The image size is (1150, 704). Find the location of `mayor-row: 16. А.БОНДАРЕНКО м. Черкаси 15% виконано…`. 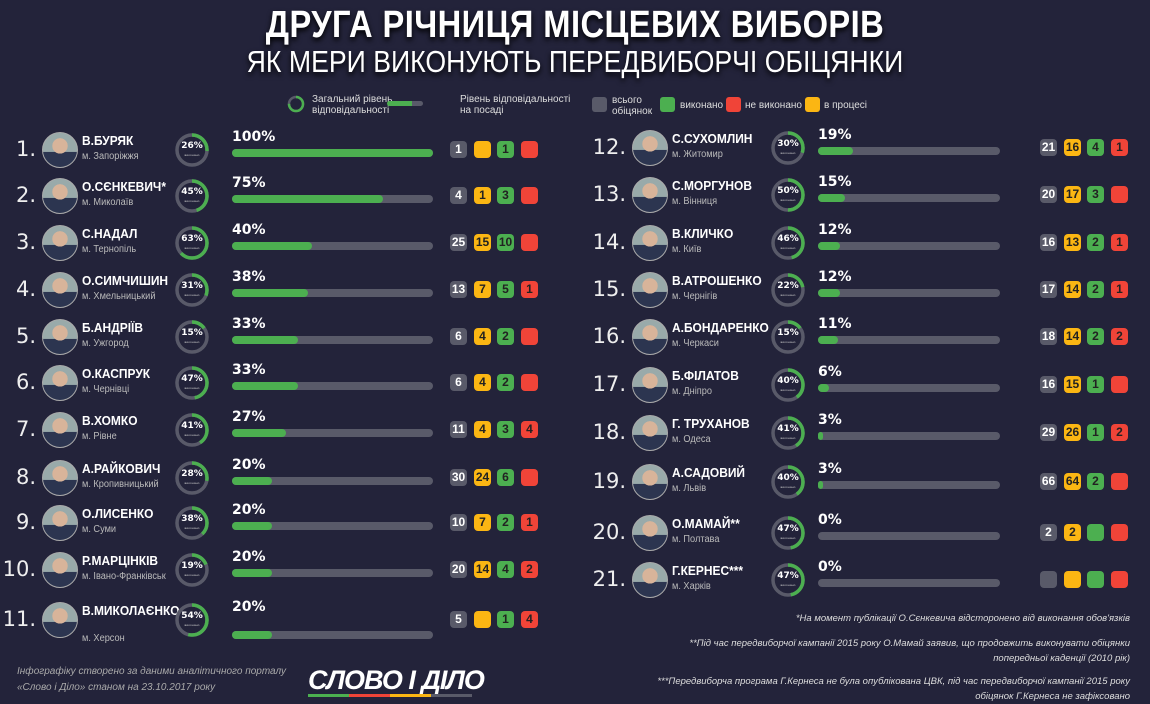

mayor-row: 16. А.БОНДАРЕНКО м. Черкаси 15% виконано… is located at coordinates (870, 337).